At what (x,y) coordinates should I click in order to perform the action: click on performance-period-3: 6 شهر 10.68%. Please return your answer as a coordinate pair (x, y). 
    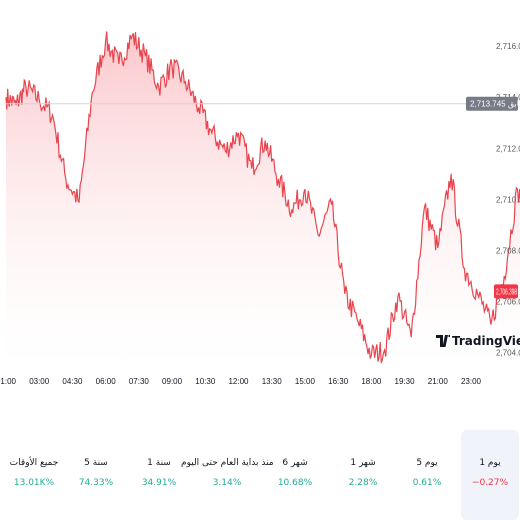
    Looking at the image, I should click on (295, 475).